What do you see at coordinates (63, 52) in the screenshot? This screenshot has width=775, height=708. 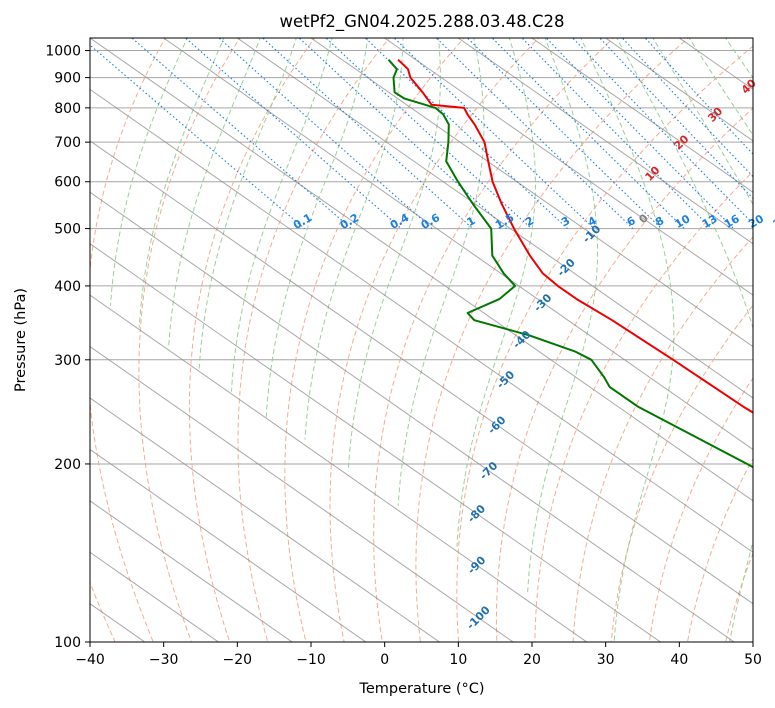 I see `y-tick-label: 1000` at bounding box center [63, 52].